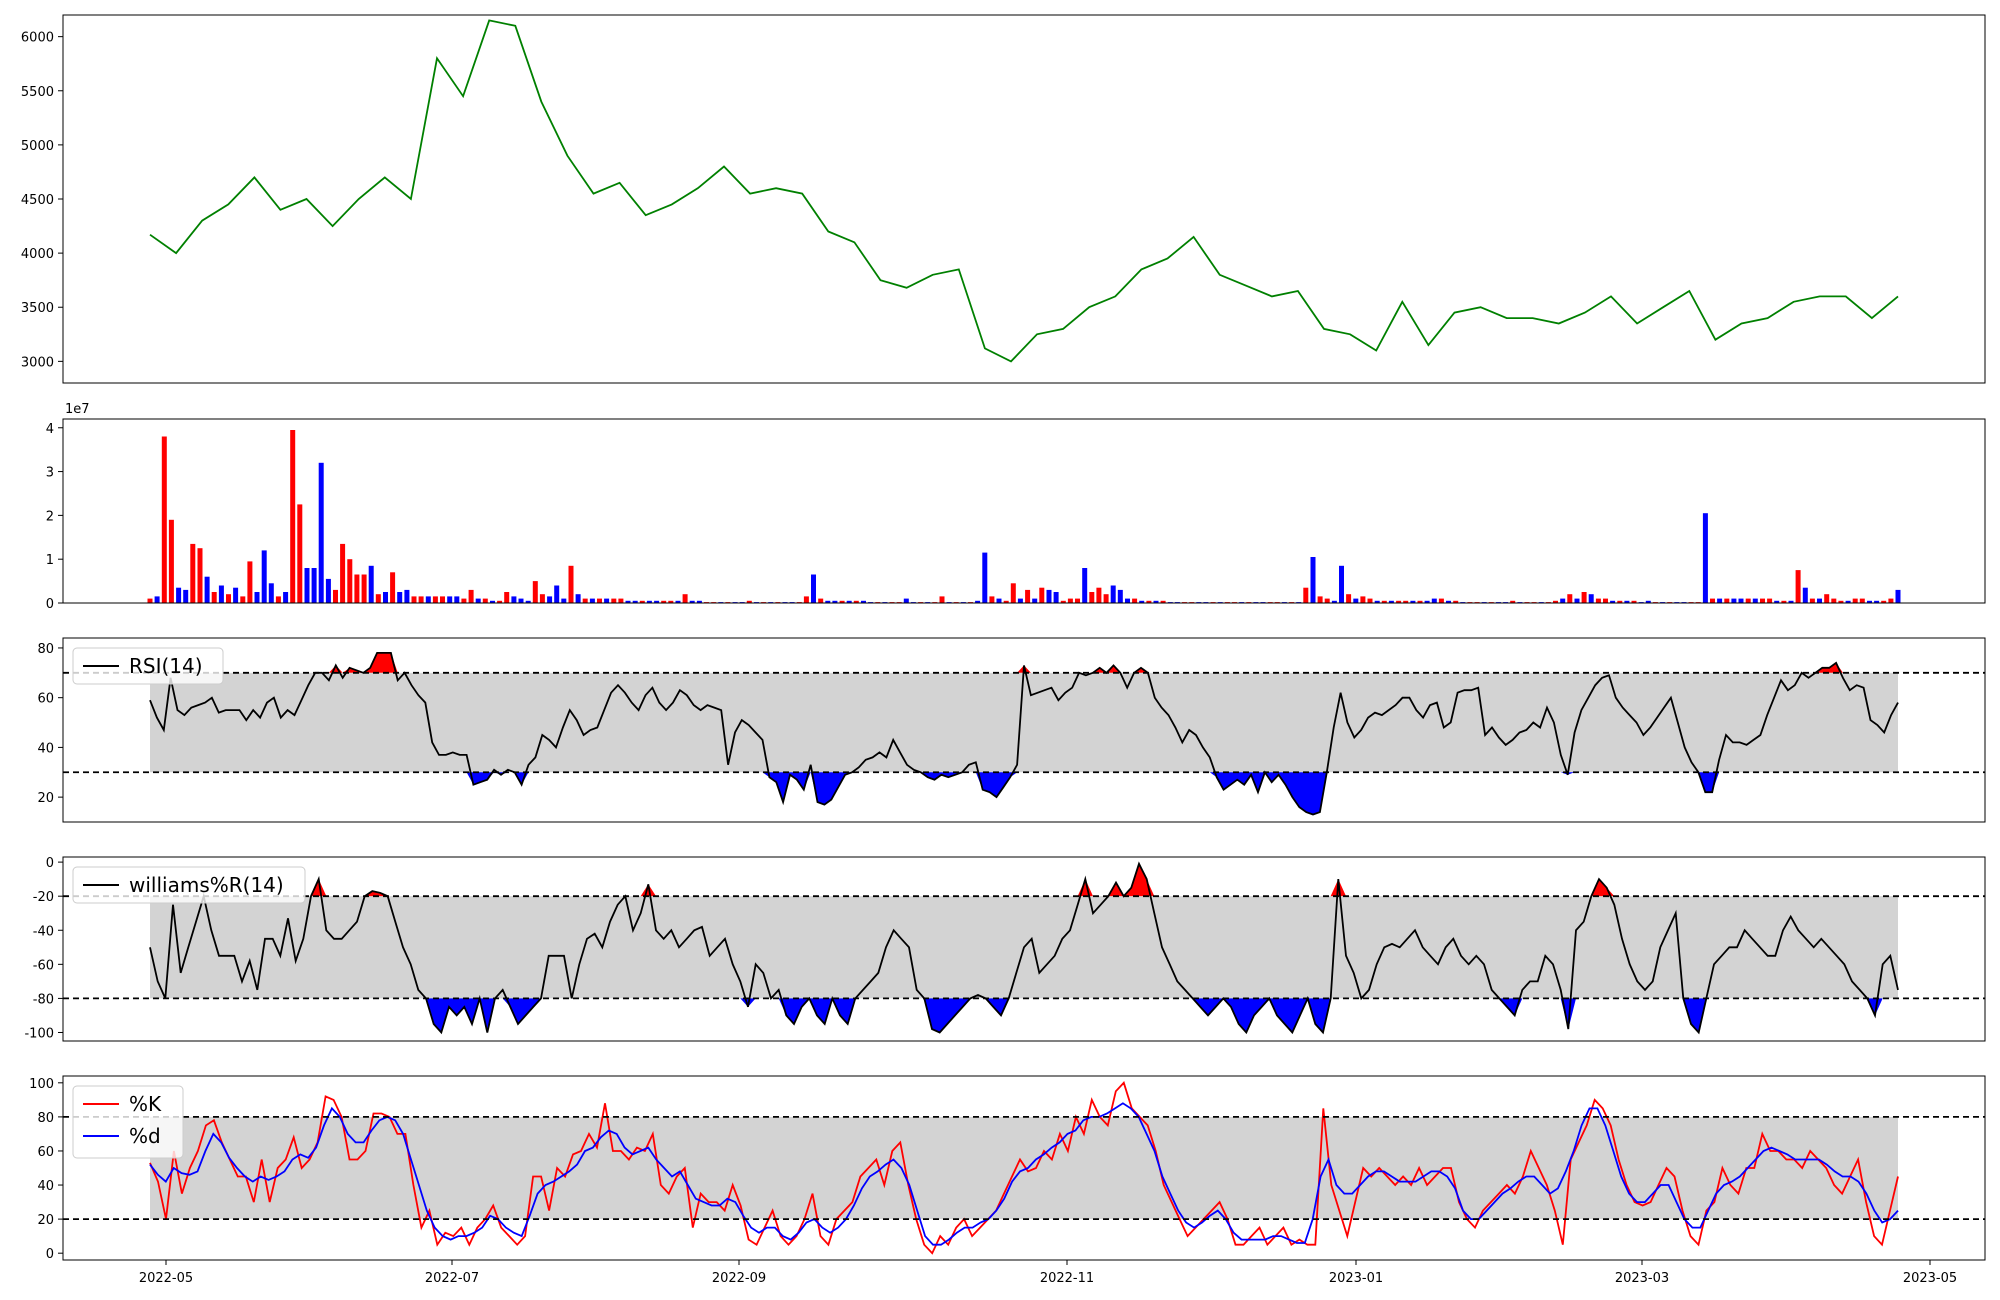 The height and width of the screenshot is (1300, 2000). Describe the element at coordinates (37, 92) in the screenshot. I see `y-tick-label: 5500` at that location.